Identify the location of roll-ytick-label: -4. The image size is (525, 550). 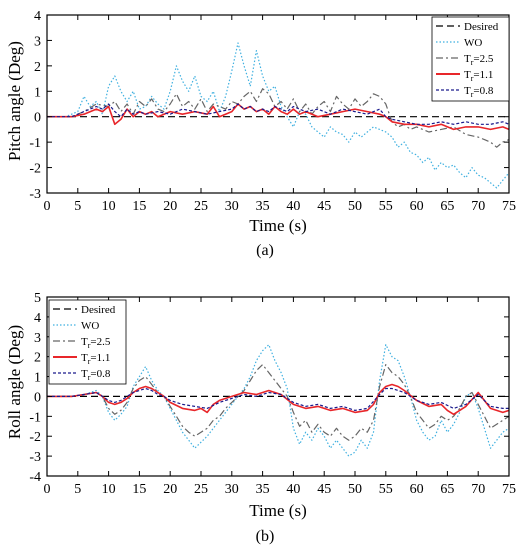
(35, 477).